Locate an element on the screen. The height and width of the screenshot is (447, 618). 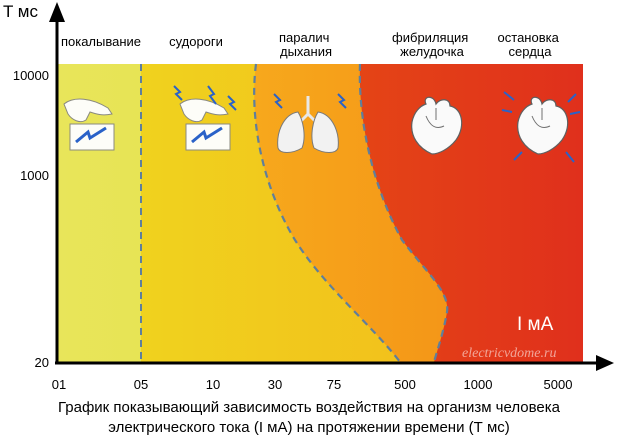
x-tick-label: 1000 is located at coordinates (478, 384).